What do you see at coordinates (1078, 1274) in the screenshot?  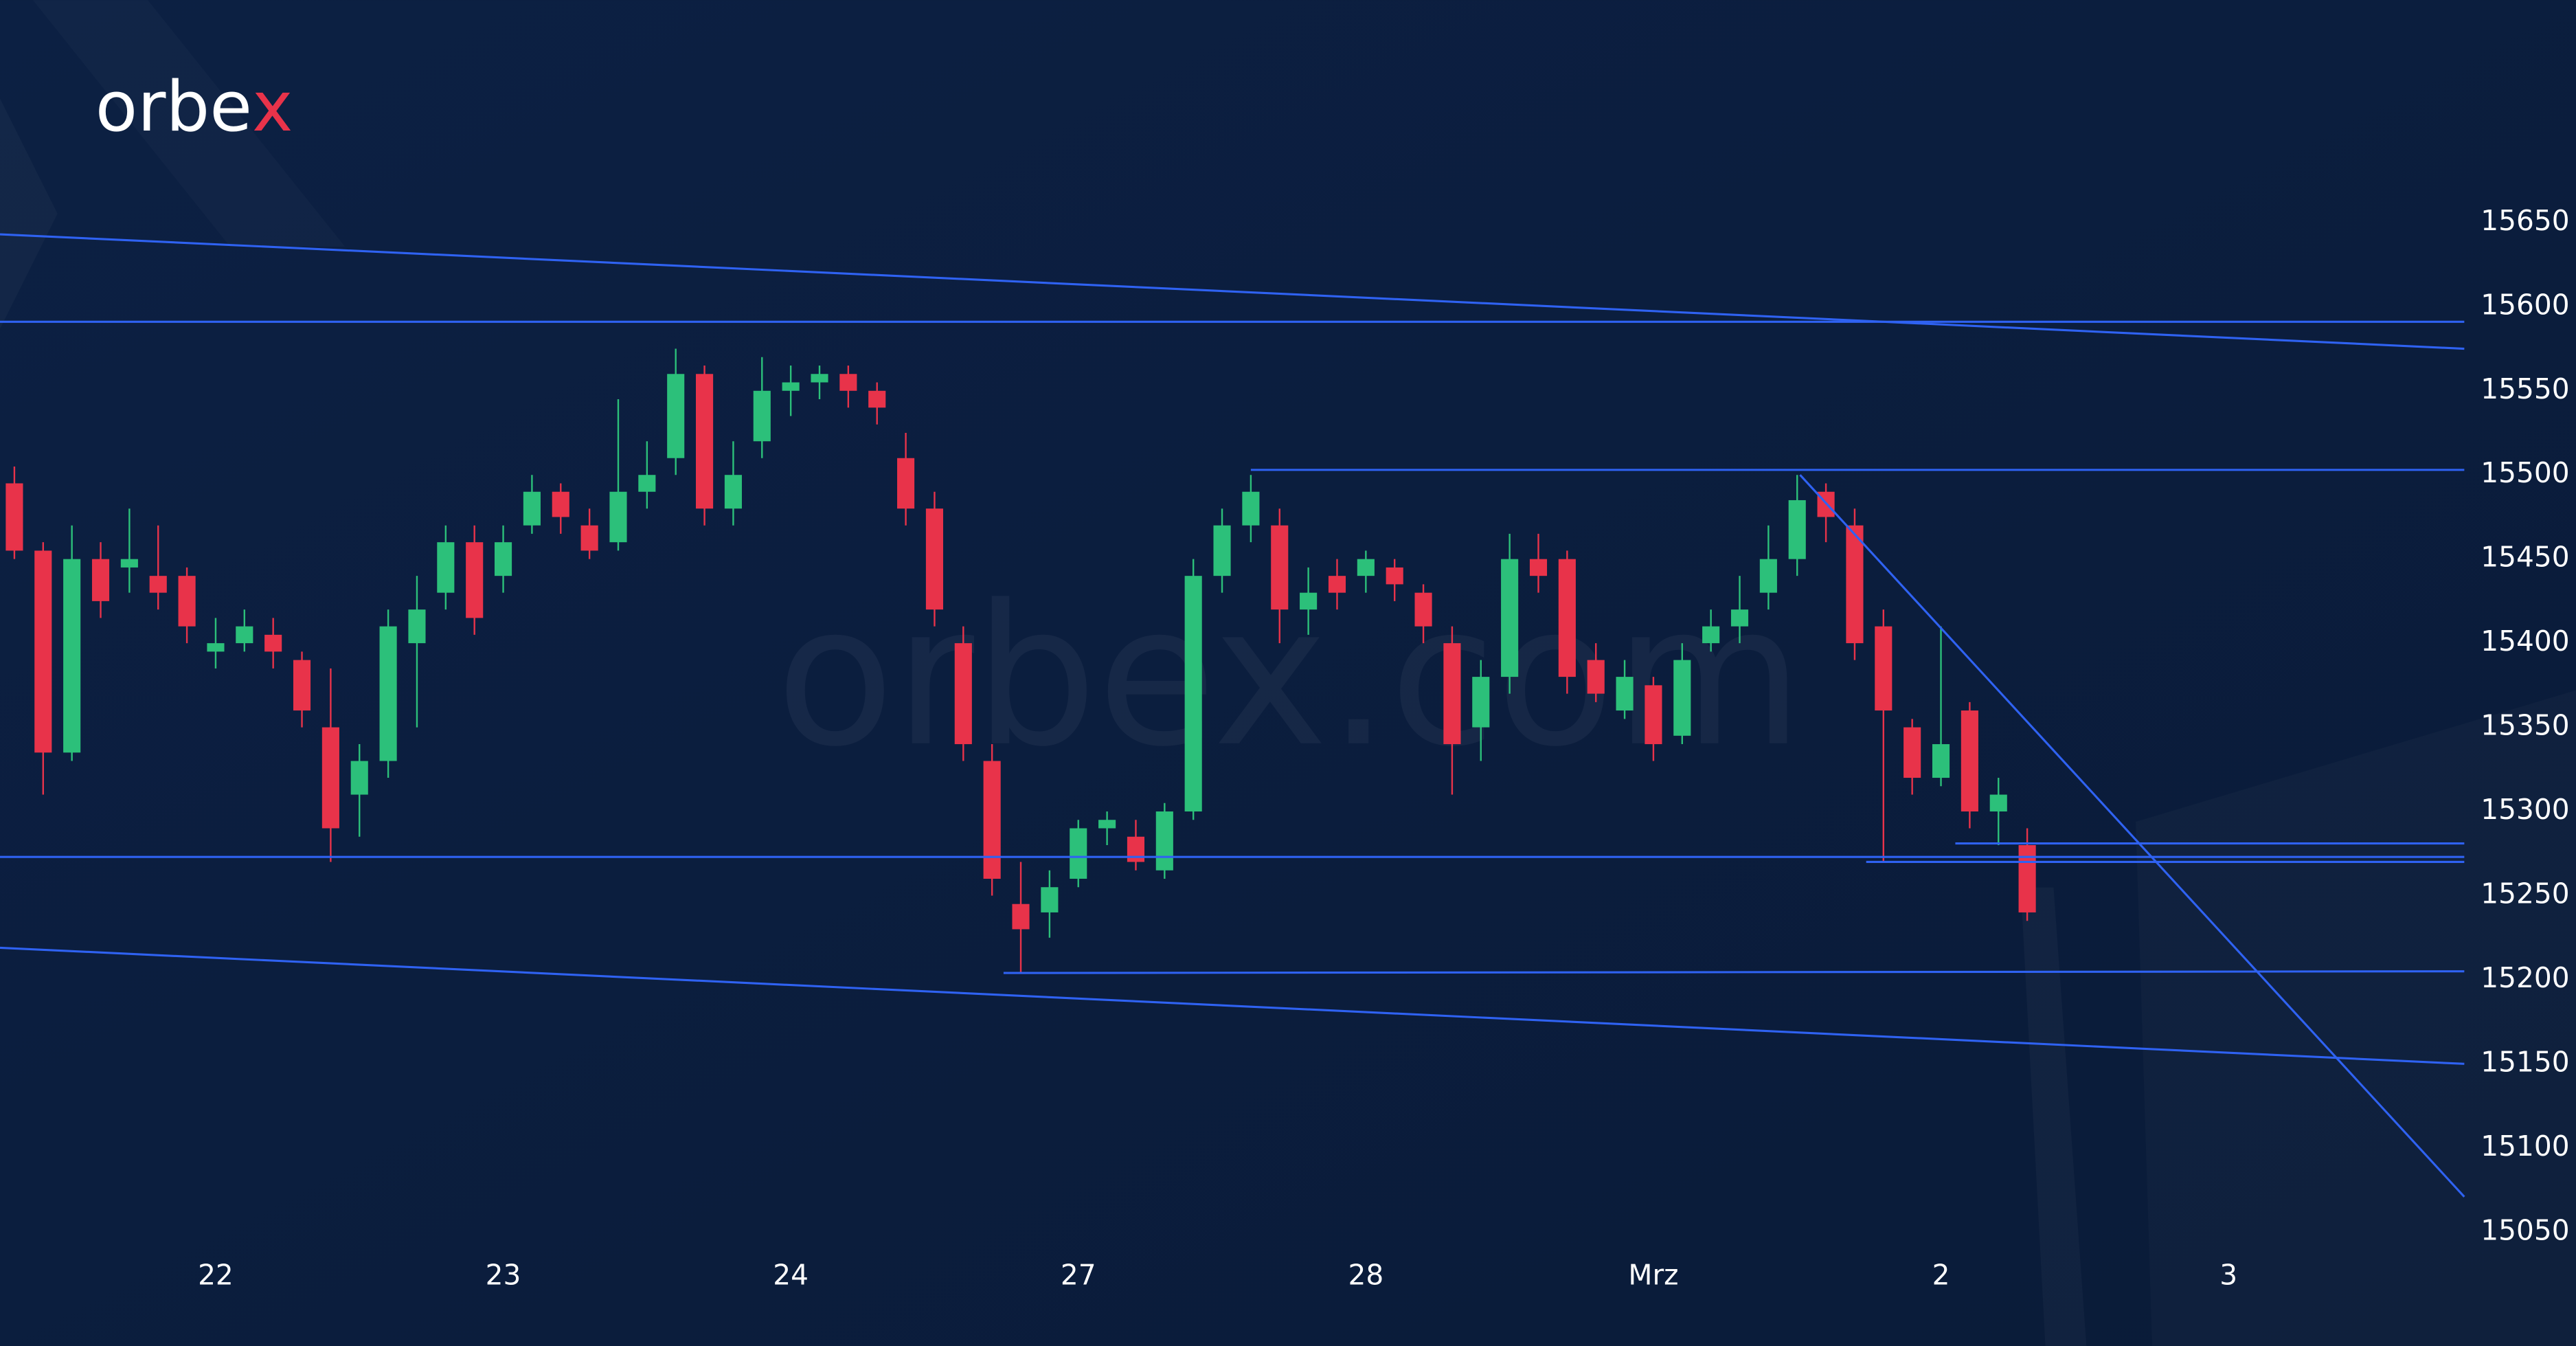 I see `x-tick-label: 27` at bounding box center [1078, 1274].